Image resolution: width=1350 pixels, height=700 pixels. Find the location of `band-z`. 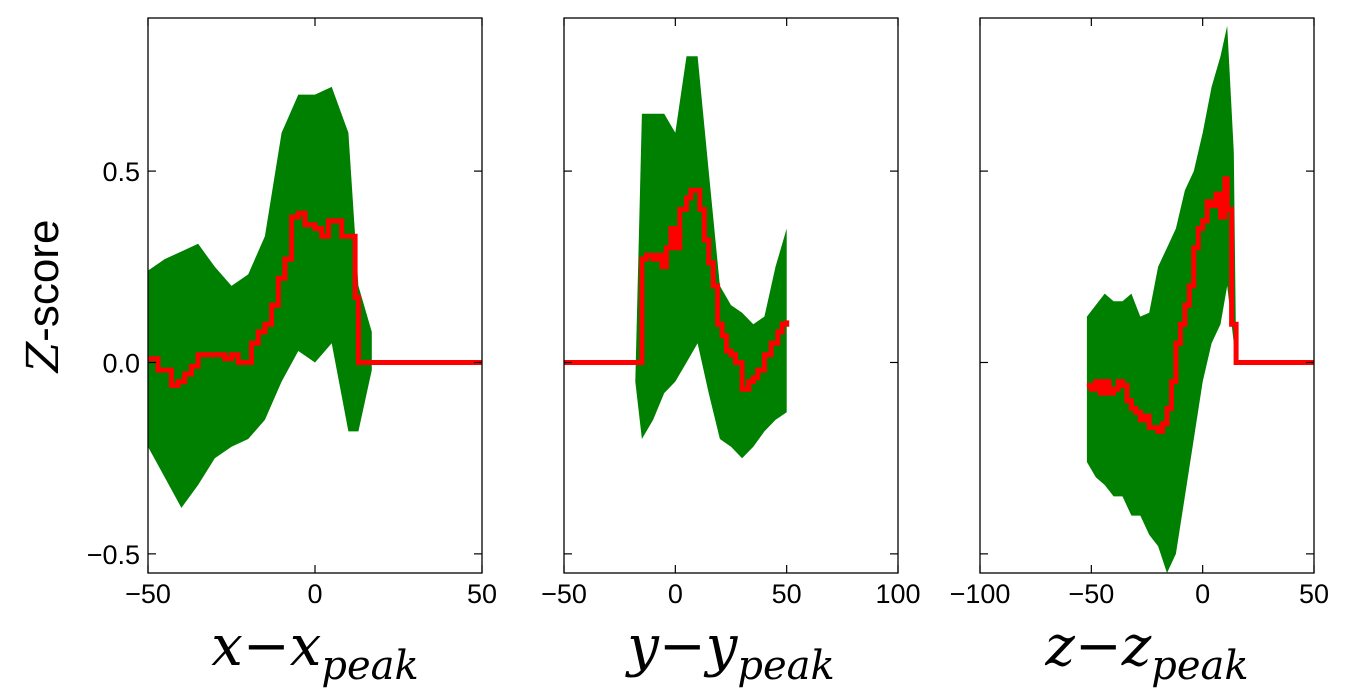

band-z is located at coordinates (1161, 299).